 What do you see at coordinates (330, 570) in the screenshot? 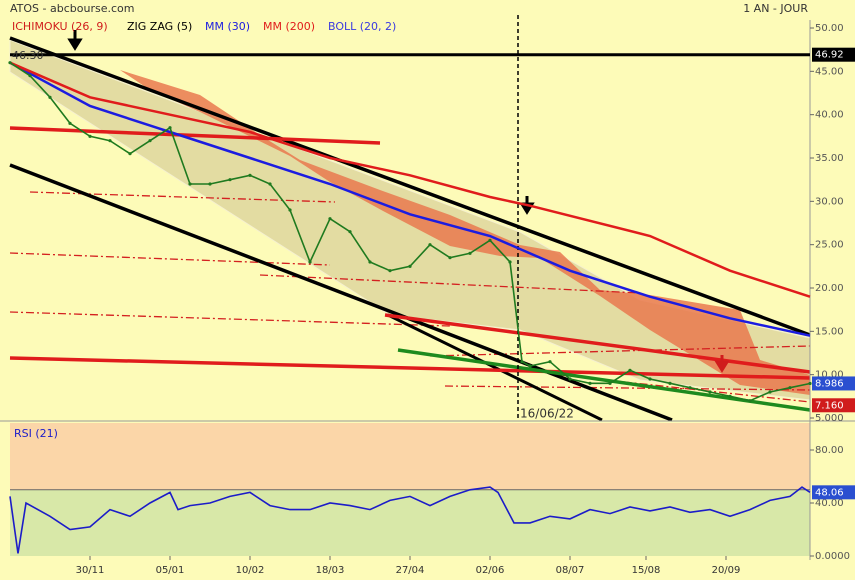
I see `x-tick-label: 18/03` at bounding box center [330, 570].